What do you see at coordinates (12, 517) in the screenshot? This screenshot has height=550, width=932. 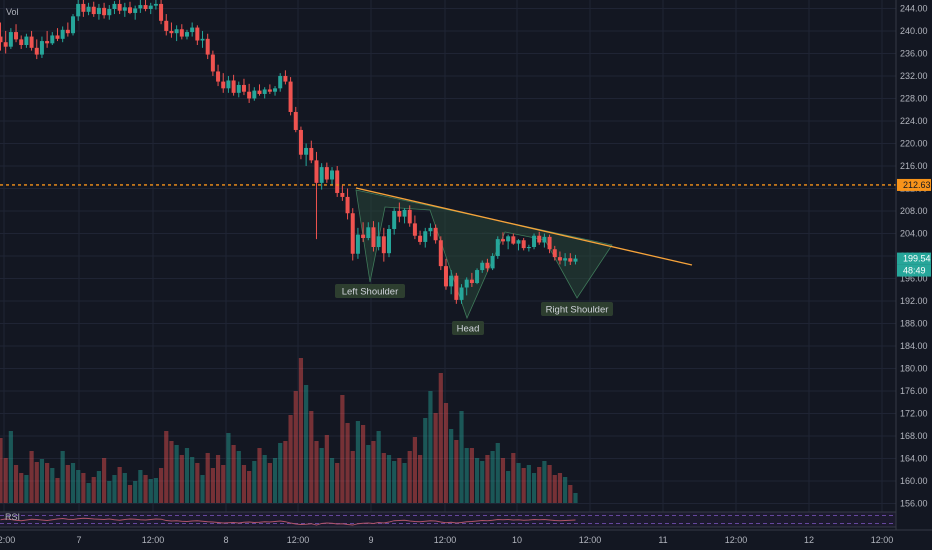 I see `rsi-label: RSI` at bounding box center [12, 517].